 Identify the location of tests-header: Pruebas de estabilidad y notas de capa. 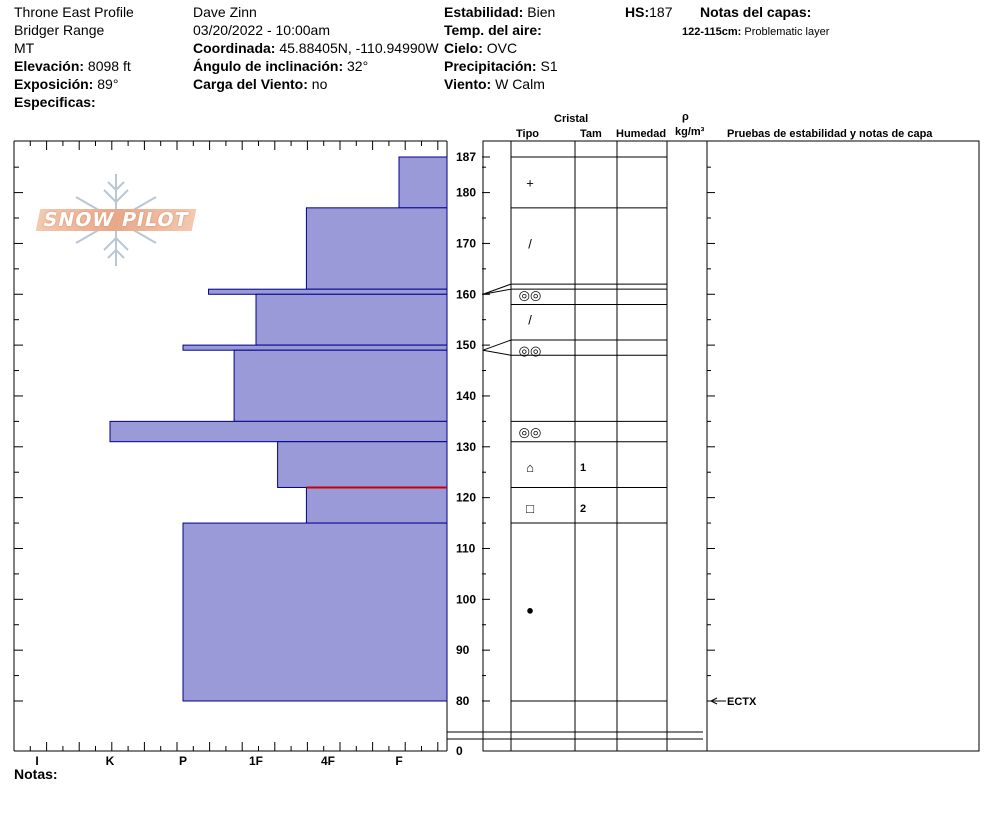
(830, 134).